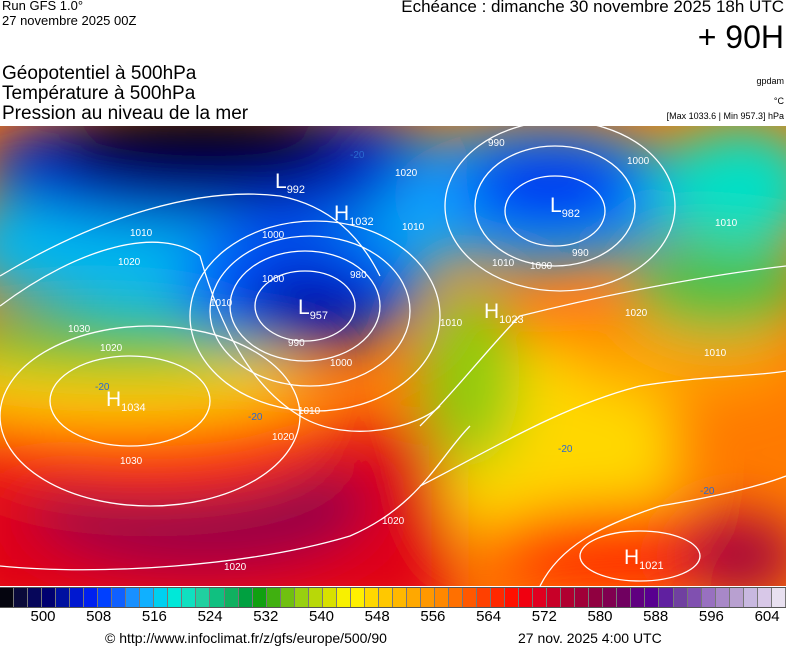  I want to click on colorbar-tick: 556, so click(433, 616).